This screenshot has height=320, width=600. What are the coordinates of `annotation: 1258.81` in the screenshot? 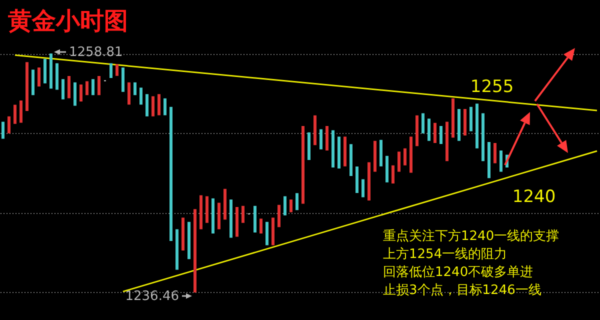 It's located at (96, 52).